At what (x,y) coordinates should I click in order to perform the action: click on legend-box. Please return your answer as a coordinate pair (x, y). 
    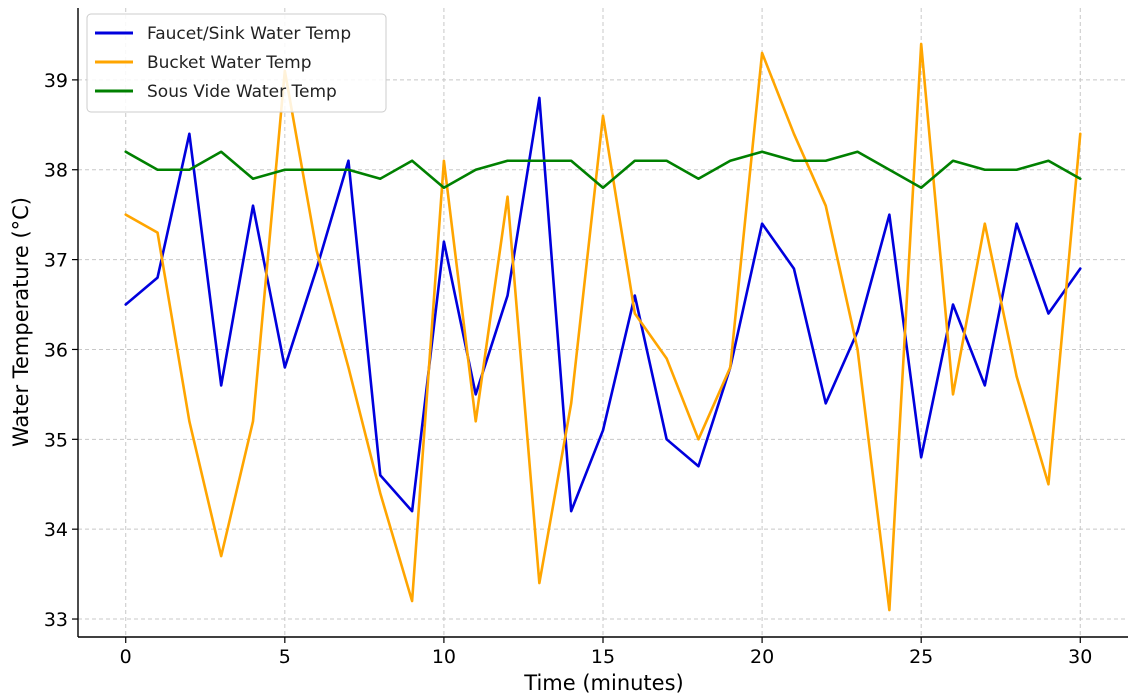
    Looking at the image, I should click on (236, 63).